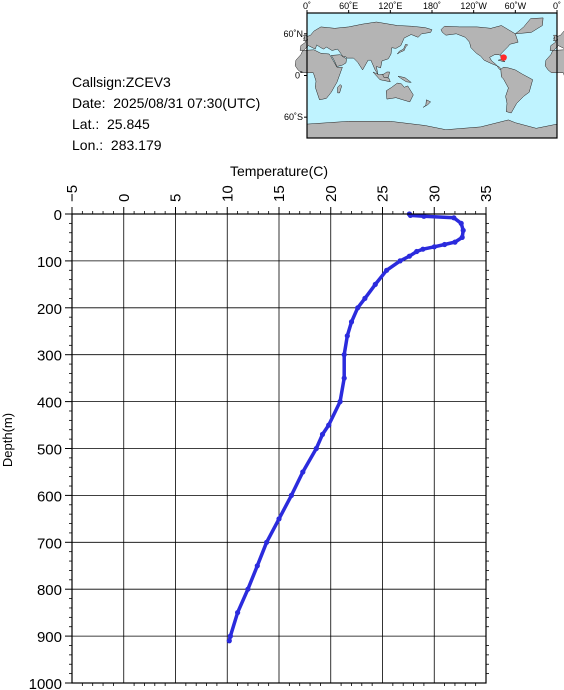 The width and height of the screenshot is (564, 690). What do you see at coordinates (529, 26) in the screenshot?
I see `landmass-greenland` at bounding box center [529, 26].